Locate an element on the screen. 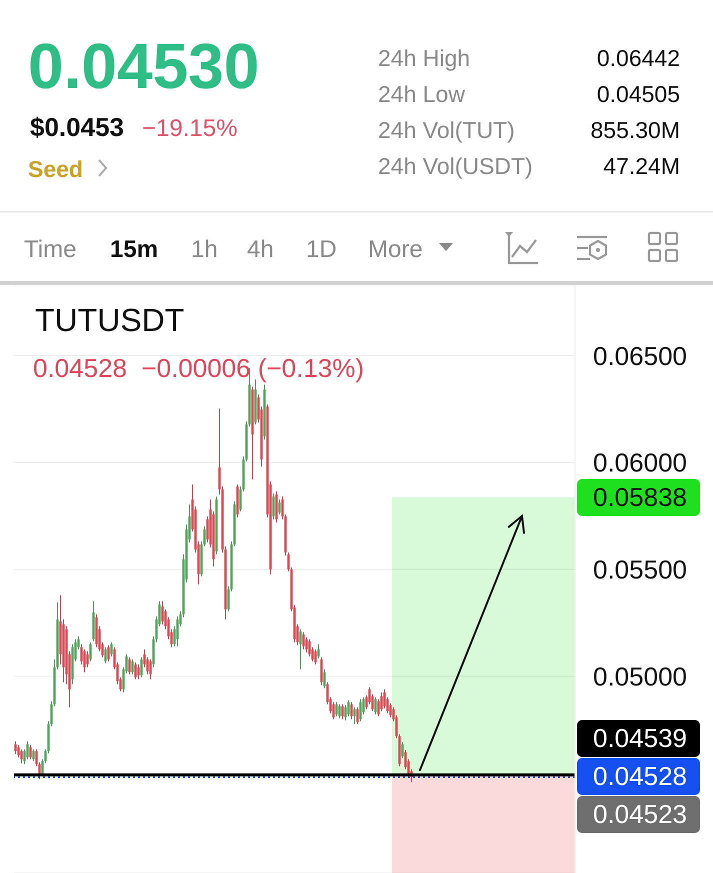 The width and height of the screenshot is (713, 873). text: 24h High is located at coordinates (424, 58).